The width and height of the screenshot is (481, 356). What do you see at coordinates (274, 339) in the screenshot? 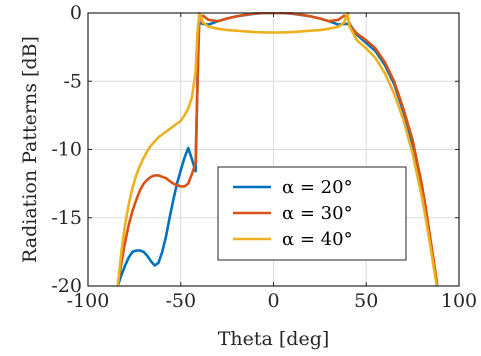
I see `x-axis-label: Theta [deg]` at bounding box center [274, 339].